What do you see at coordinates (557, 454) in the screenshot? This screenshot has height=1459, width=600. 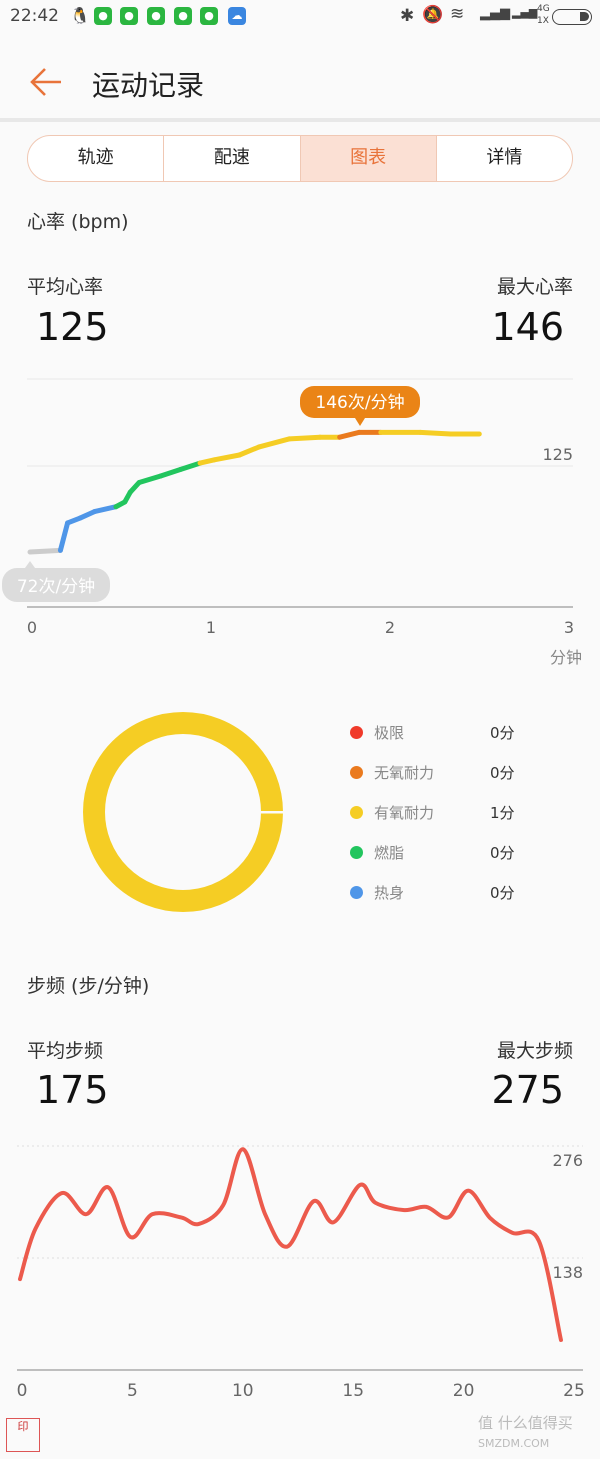 I see `y-tick: 125` at bounding box center [557, 454].